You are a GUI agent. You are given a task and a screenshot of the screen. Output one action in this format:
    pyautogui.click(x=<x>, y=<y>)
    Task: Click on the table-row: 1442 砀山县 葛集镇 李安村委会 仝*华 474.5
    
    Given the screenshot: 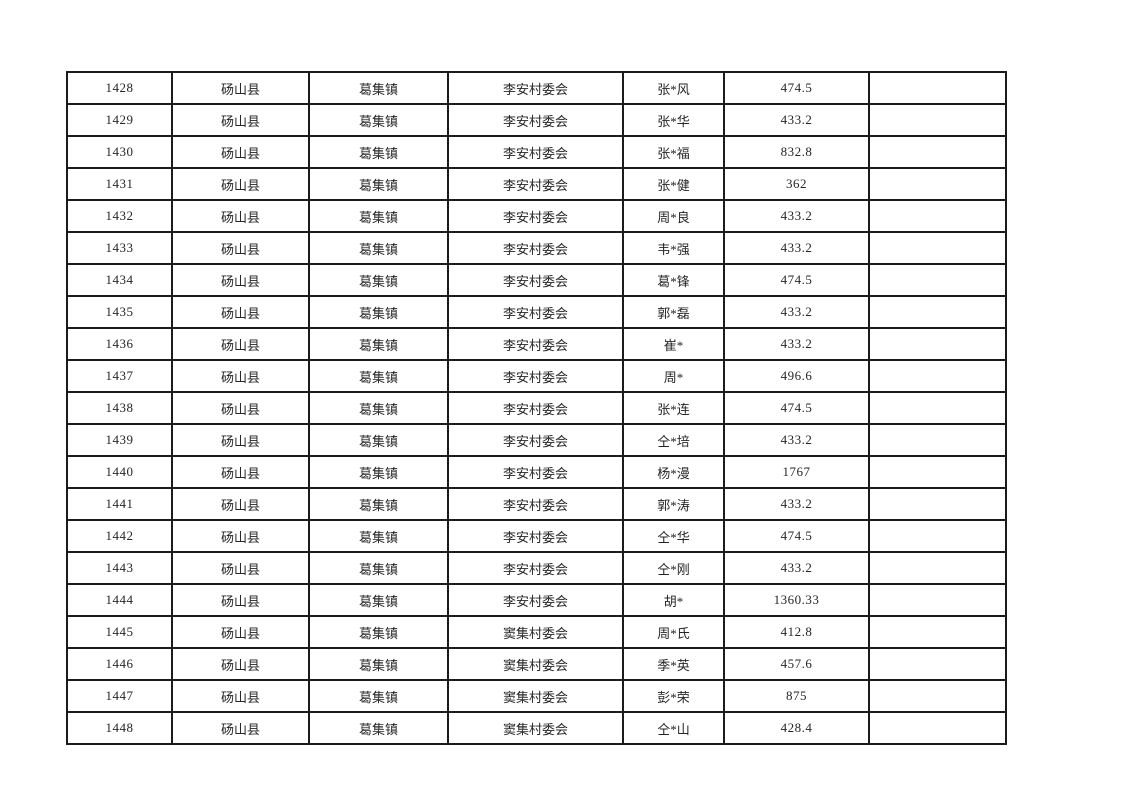 What is the action you would take?
    pyautogui.click(x=536, y=536)
    